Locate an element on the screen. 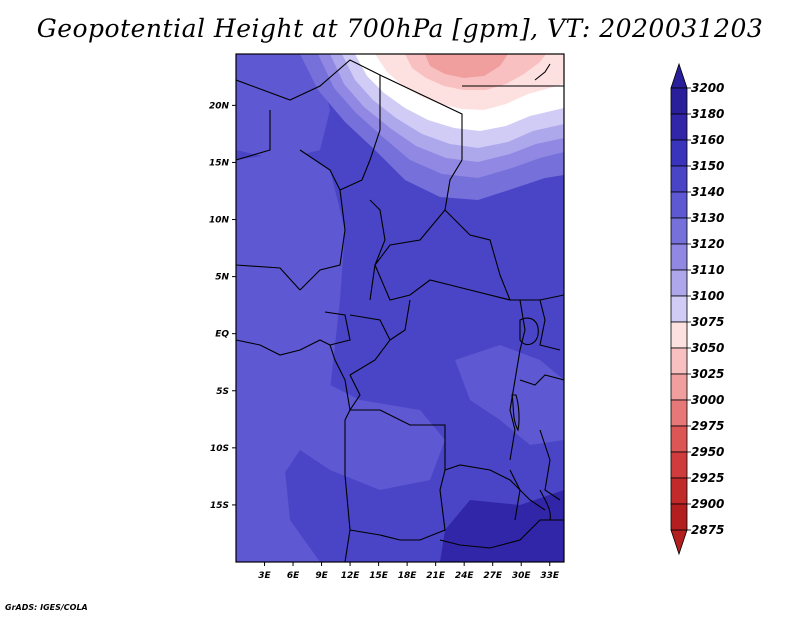 The height and width of the screenshot is (618, 800). x-tick-label: 9E is located at coordinates (321, 576).